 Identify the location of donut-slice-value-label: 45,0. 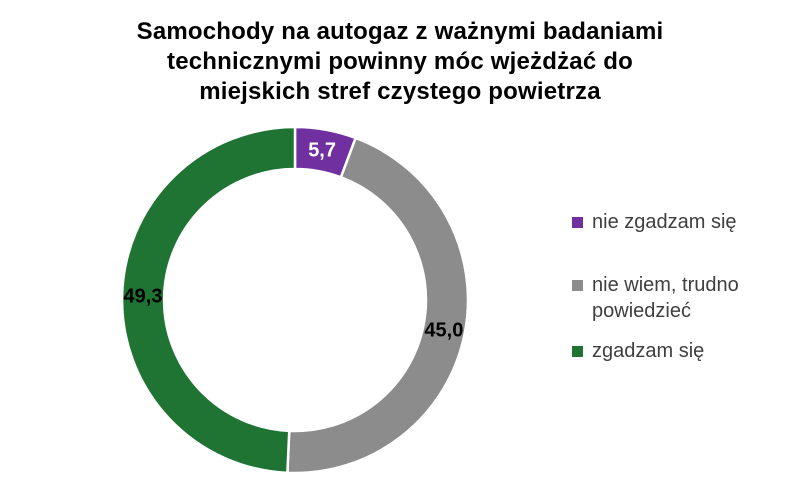
(443, 330).